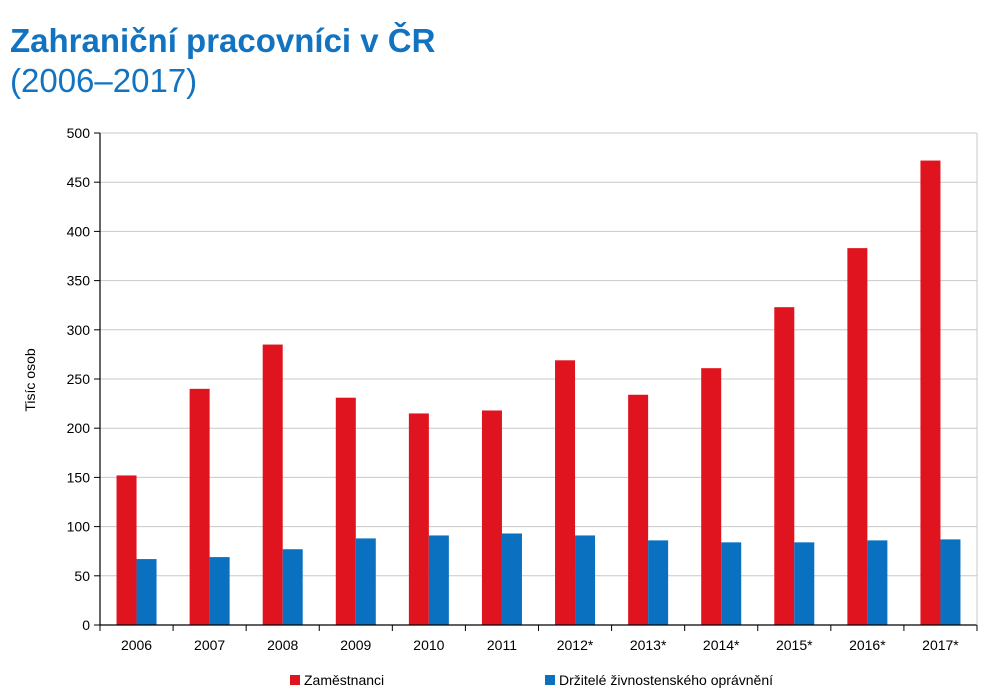 Image resolution: width=1000 pixels, height=699 pixels. I want to click on bar-drzitele-2014, so click(731, 583).